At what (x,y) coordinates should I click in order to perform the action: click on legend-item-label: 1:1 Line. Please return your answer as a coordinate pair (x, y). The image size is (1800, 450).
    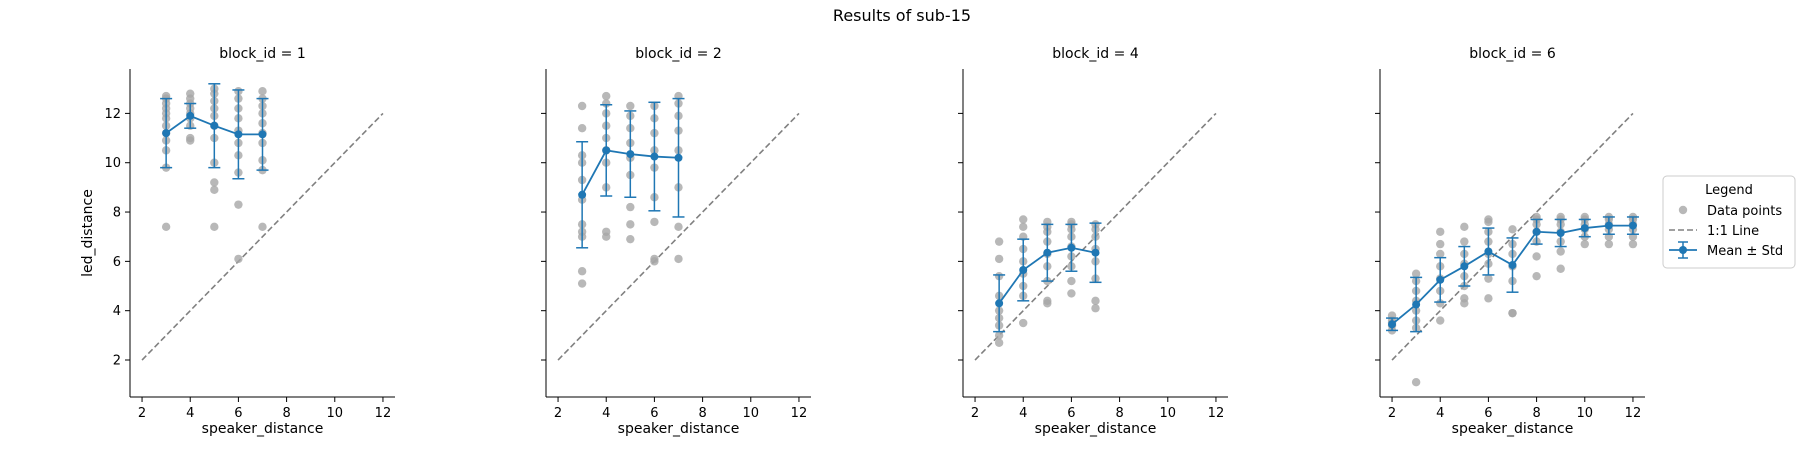
    Looking at the image, I should click on (1733, 231).